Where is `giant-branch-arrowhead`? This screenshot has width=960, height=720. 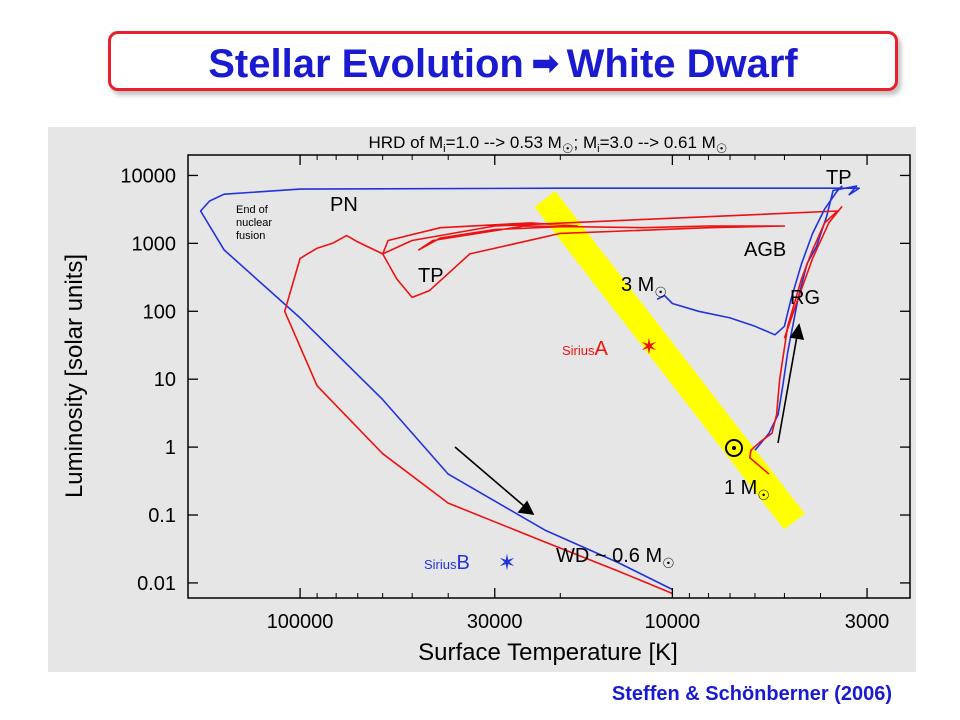
giant-branch-arrowhead is located at coordinates (797, 331).